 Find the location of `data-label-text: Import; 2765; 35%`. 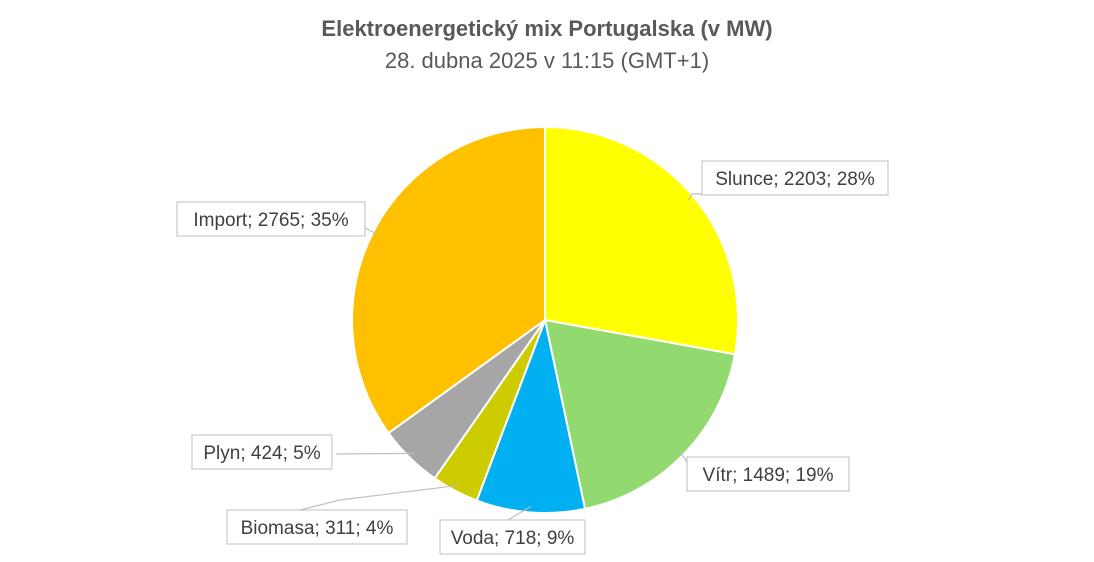

data-label-text: Import; 2765; 35% is located at coordinates (270, 220).